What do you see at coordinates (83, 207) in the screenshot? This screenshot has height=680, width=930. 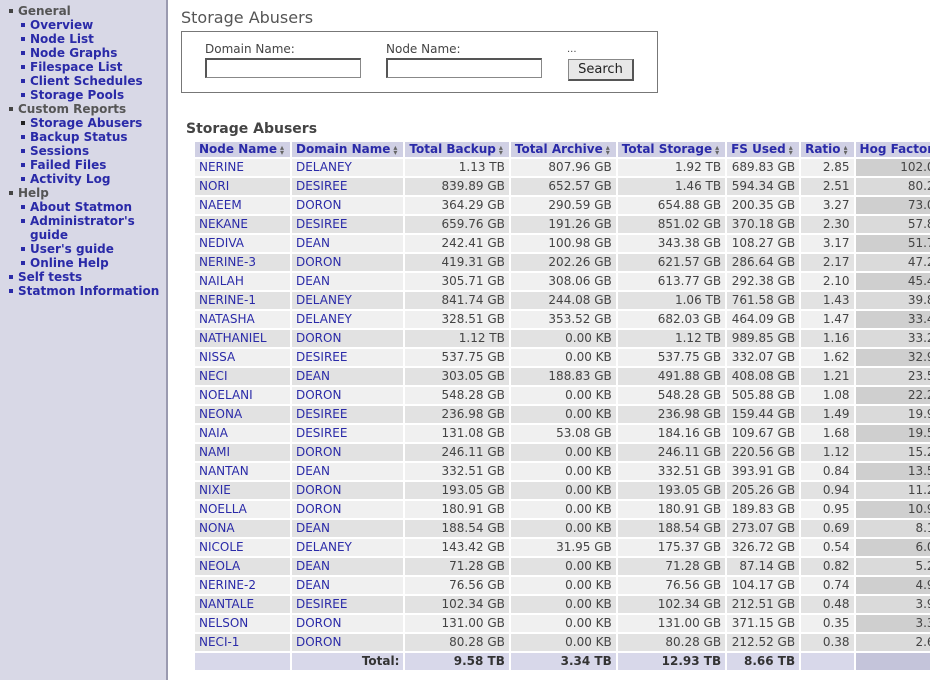 I see `sidebar-item-about-statmon: About Statmon` at bounding box center [83, 207].